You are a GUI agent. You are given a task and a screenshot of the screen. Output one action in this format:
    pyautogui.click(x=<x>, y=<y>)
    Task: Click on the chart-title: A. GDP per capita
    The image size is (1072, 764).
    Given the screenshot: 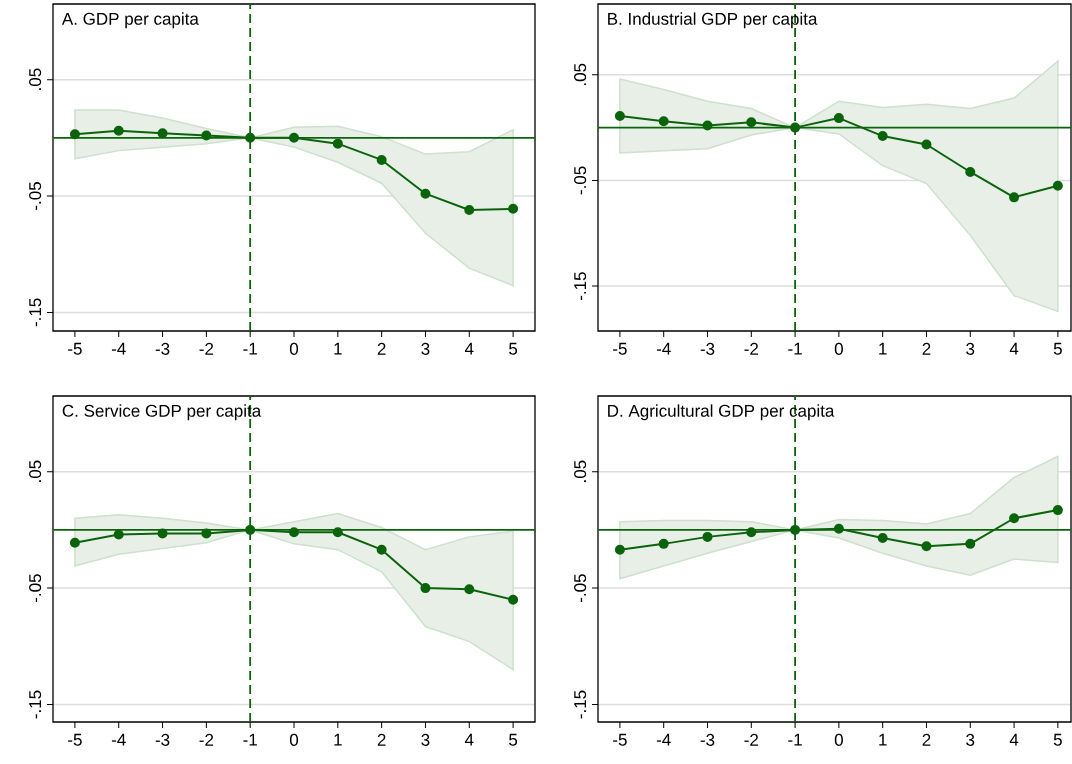 What is the action you would take?
    pyautogui.click(x=130, y=20)
    